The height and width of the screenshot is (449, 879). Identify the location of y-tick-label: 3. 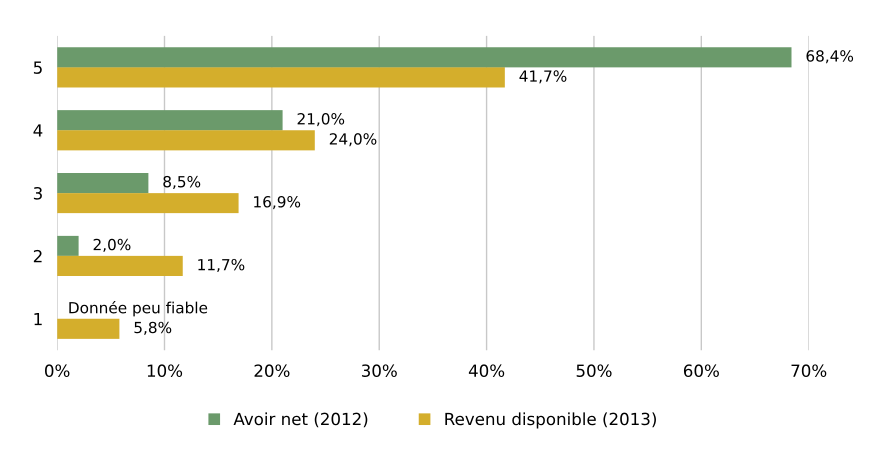
(38, 193).